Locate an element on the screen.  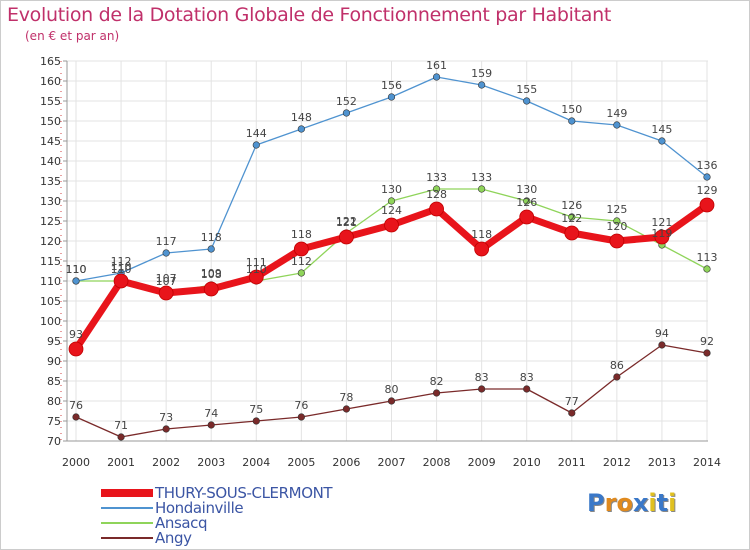
y-tick-label: 135 is located at coordinates (50, 181).